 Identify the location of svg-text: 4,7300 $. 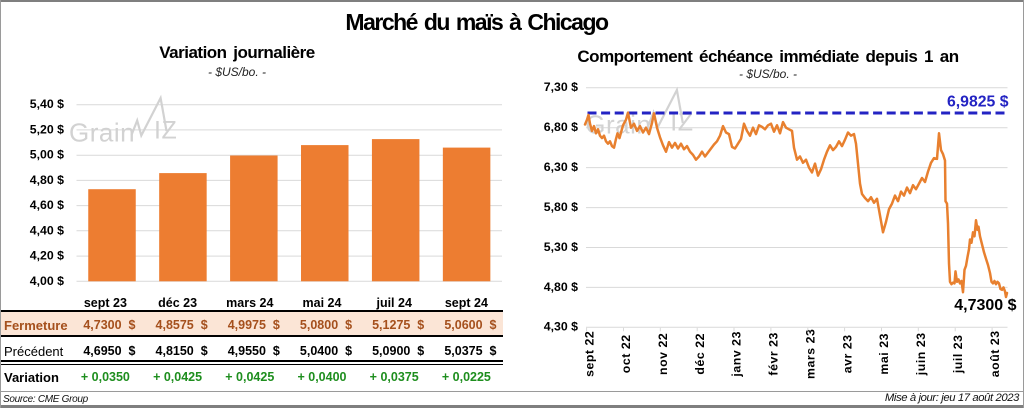
(985, 305).